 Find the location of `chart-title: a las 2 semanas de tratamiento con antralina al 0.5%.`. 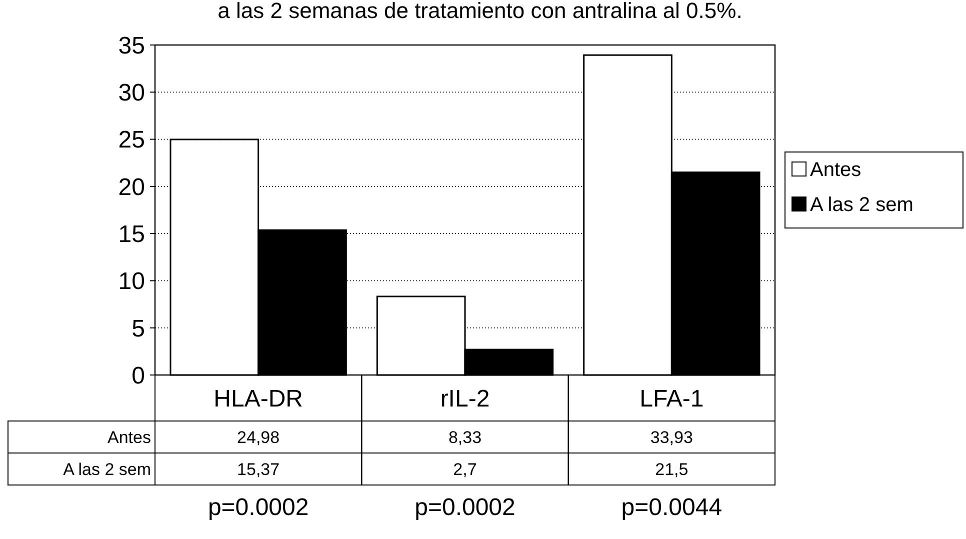

chart-title: a las 2 semanas de tratamiento con antralina al 0.5%. is located at coordinates (480, 11).